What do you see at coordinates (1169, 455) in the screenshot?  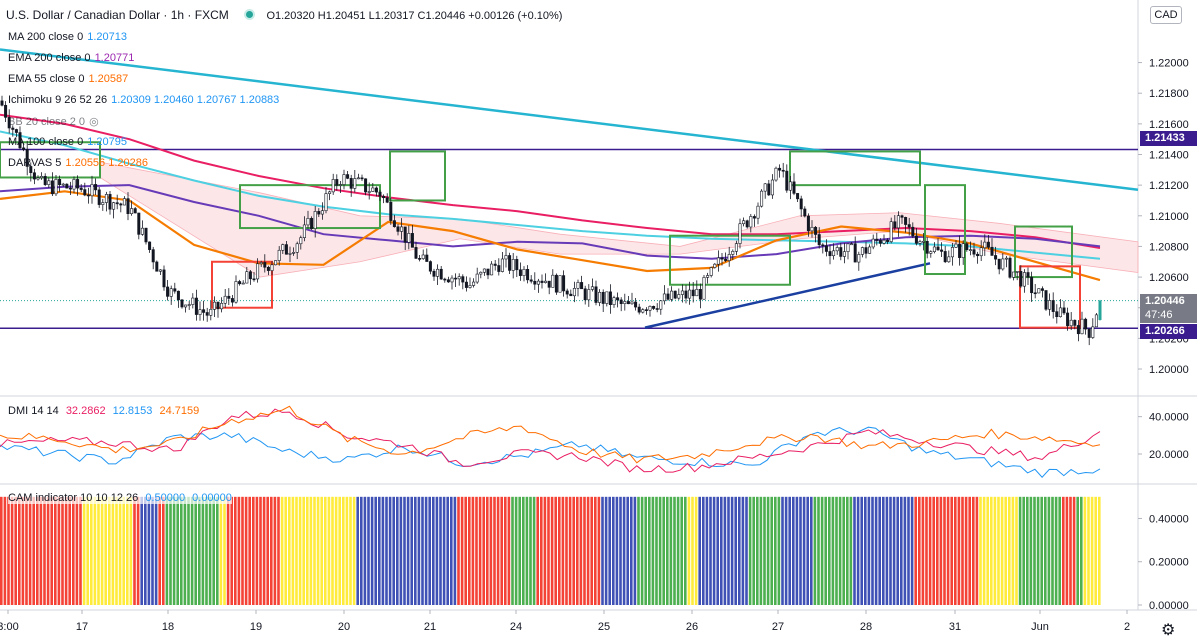 I see `dmi-tick-label: 20.0000` at bounding box center [1169, 455].